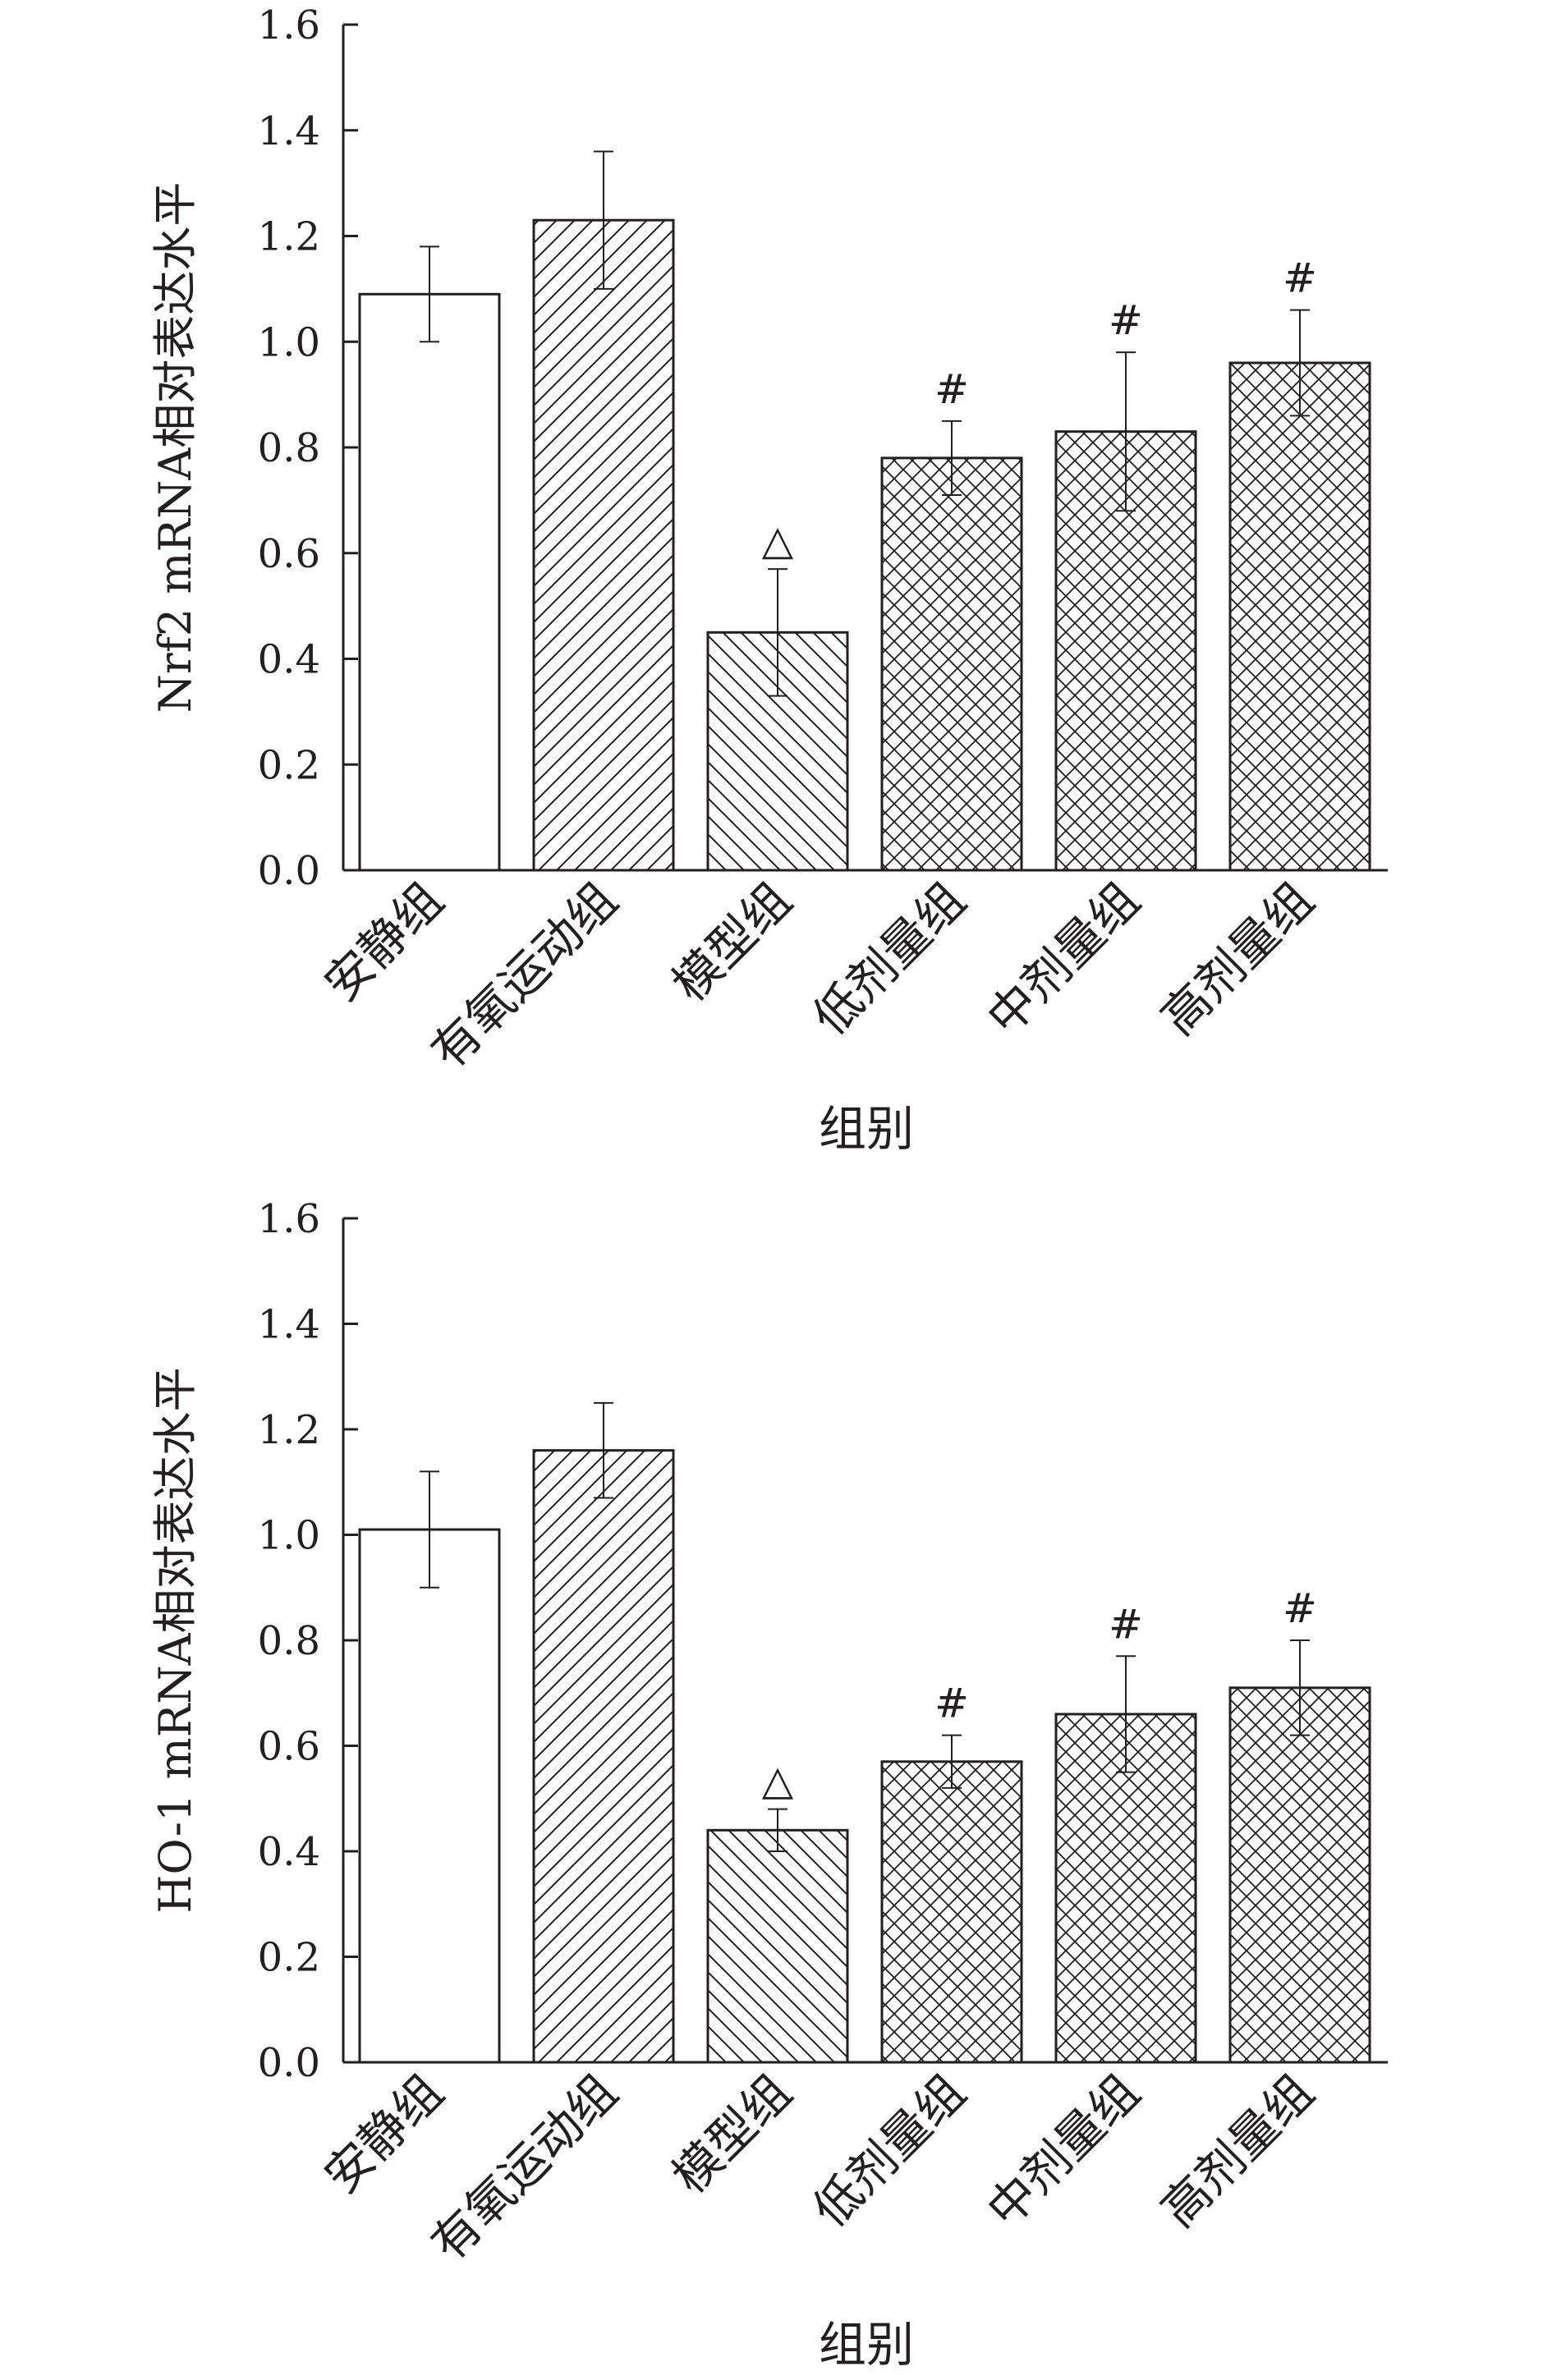 The image size is (1552, 2380). I want to click on y-axis-title: Nrf2 mRNA相对表达水平, so click(175, 447).